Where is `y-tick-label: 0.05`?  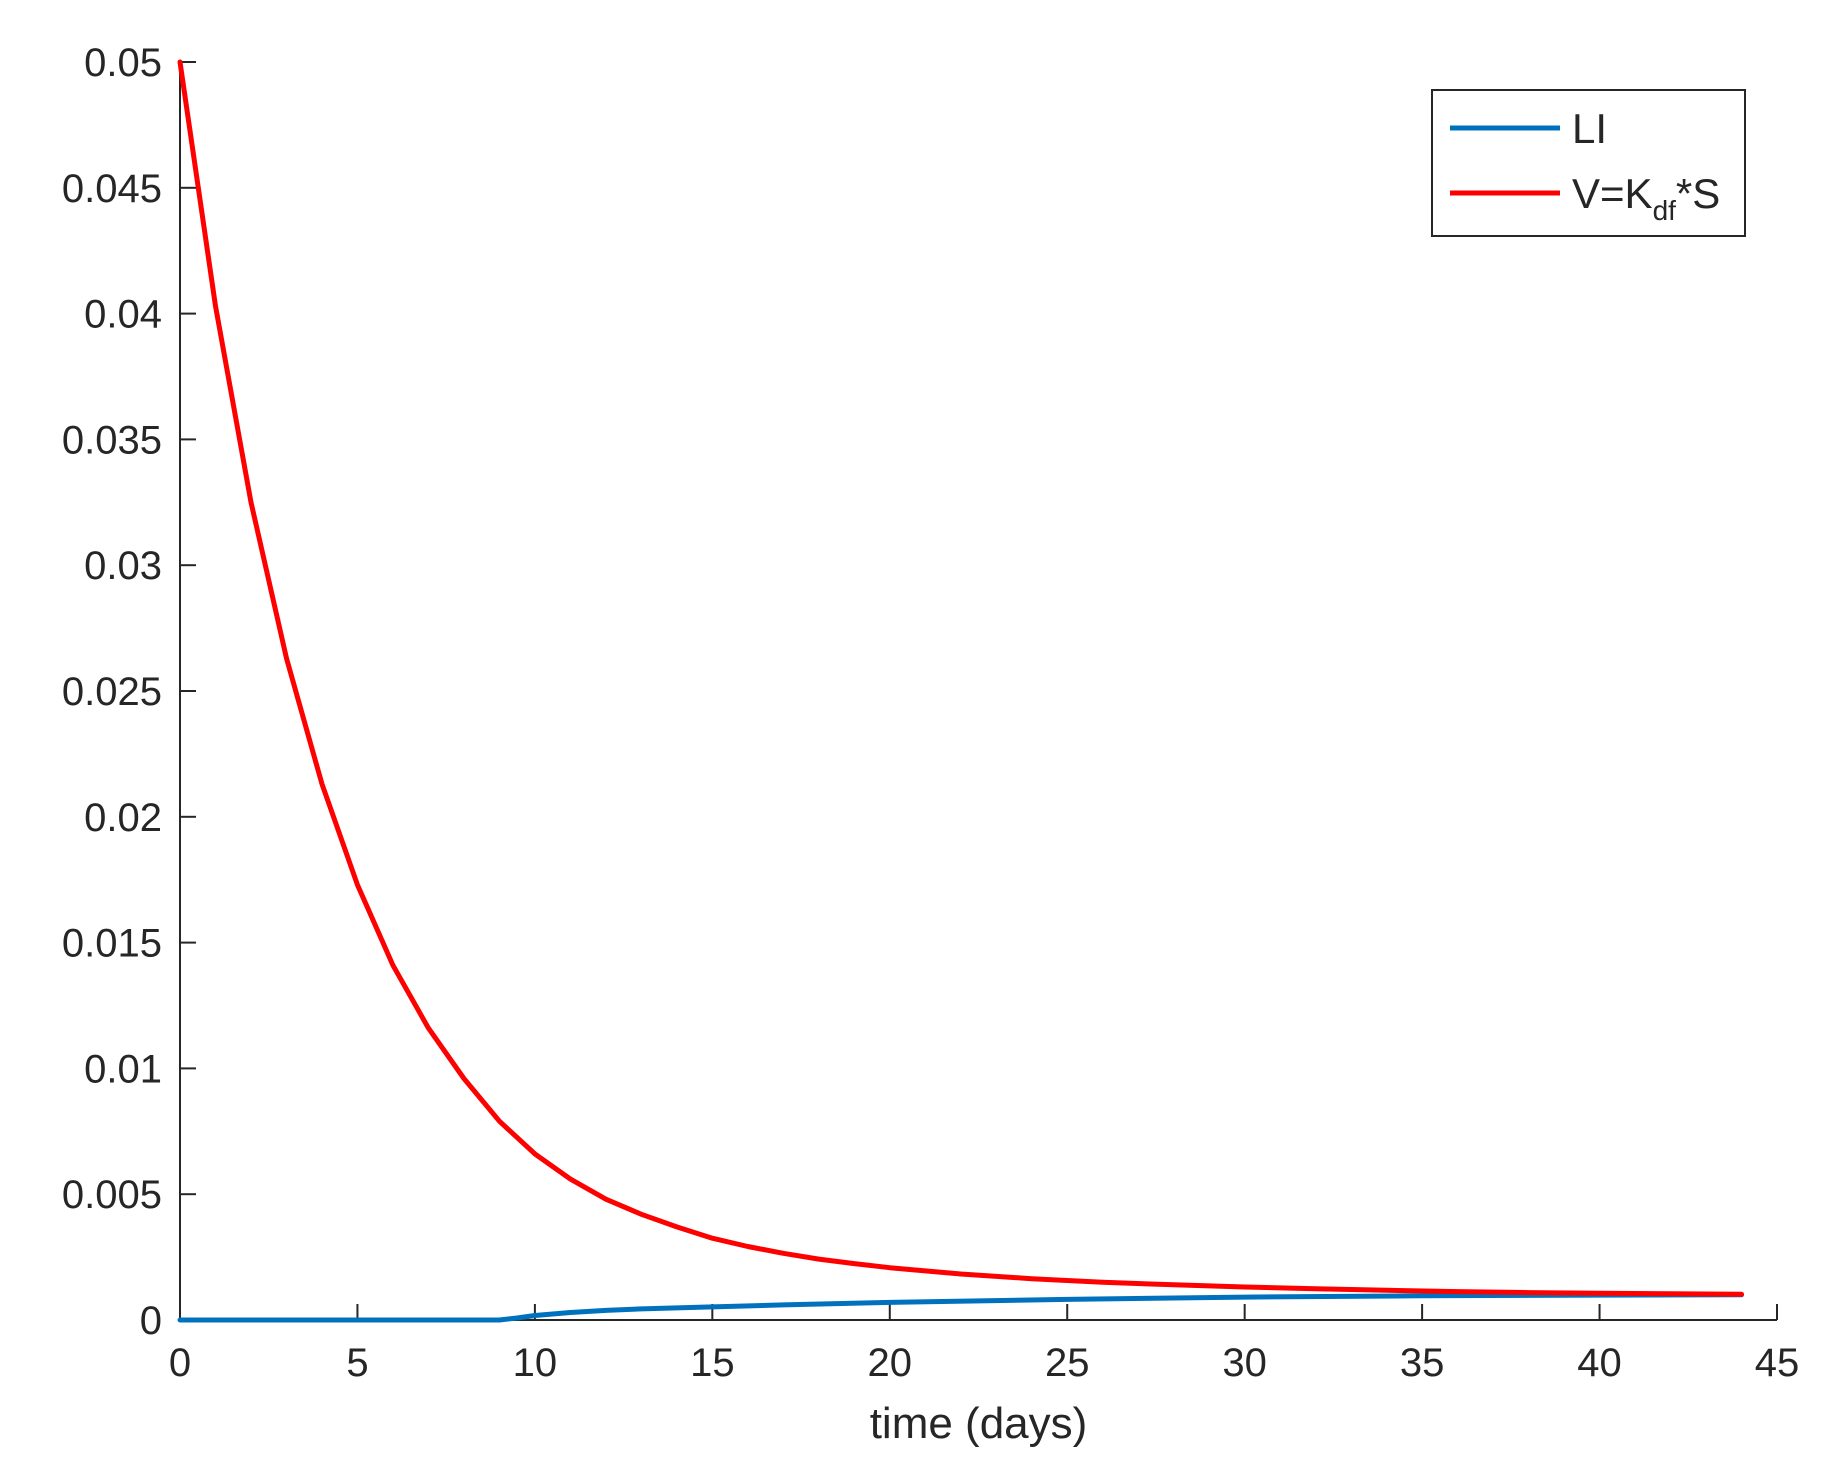
y-tick-label: 0.05 is located at coordinates (123, 63).